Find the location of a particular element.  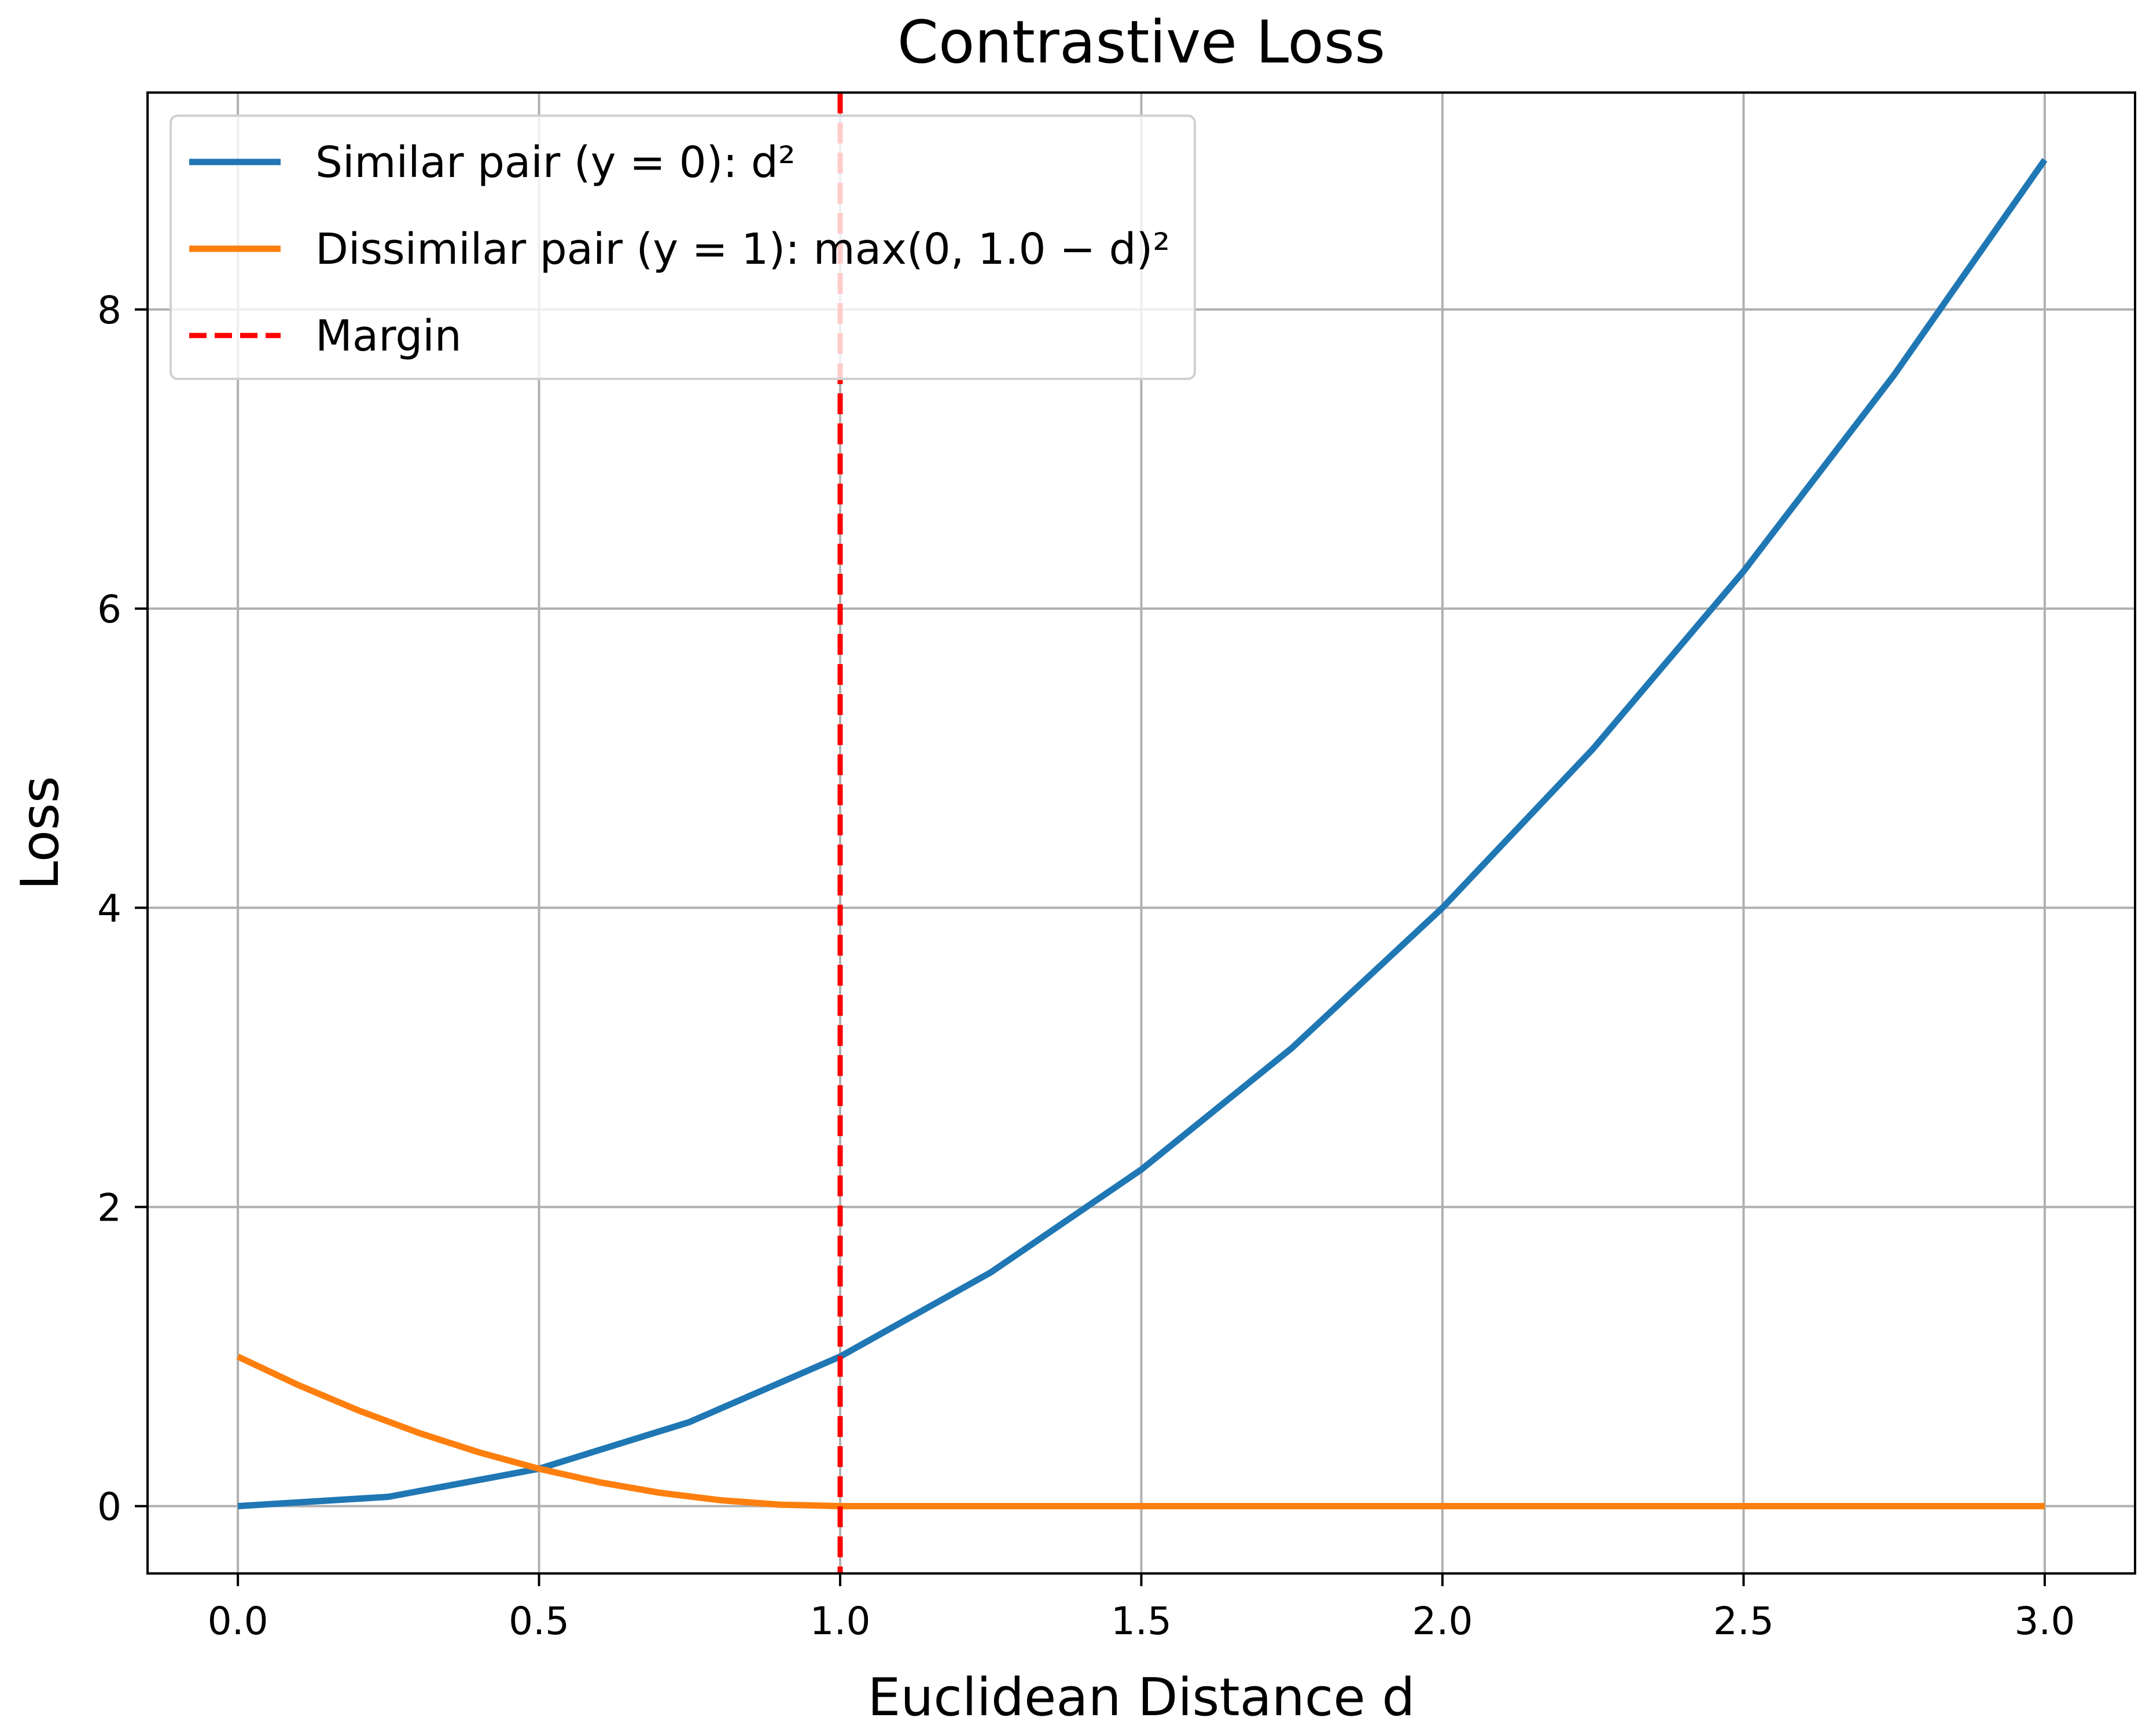

x-tick-label-5: 2.5 is located at coordinates (1743, 1621).